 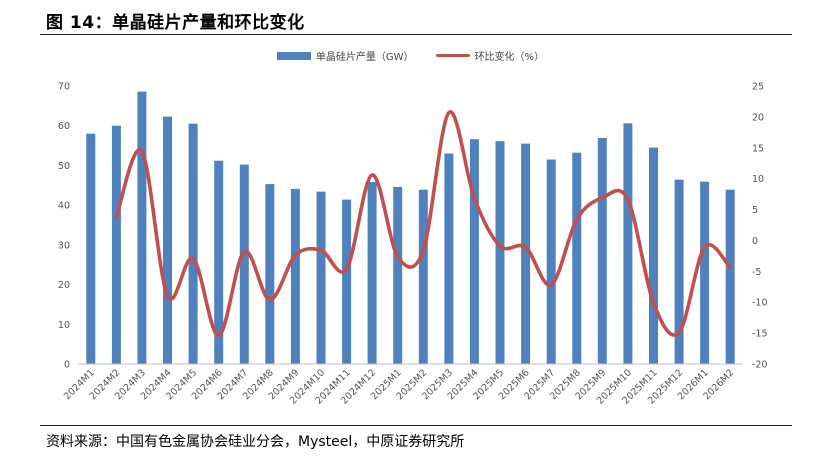 What do you see at coordinates (758, 148) in the screenshot?
I see `right-tick-15: 15` at bounding box center [758, 148].